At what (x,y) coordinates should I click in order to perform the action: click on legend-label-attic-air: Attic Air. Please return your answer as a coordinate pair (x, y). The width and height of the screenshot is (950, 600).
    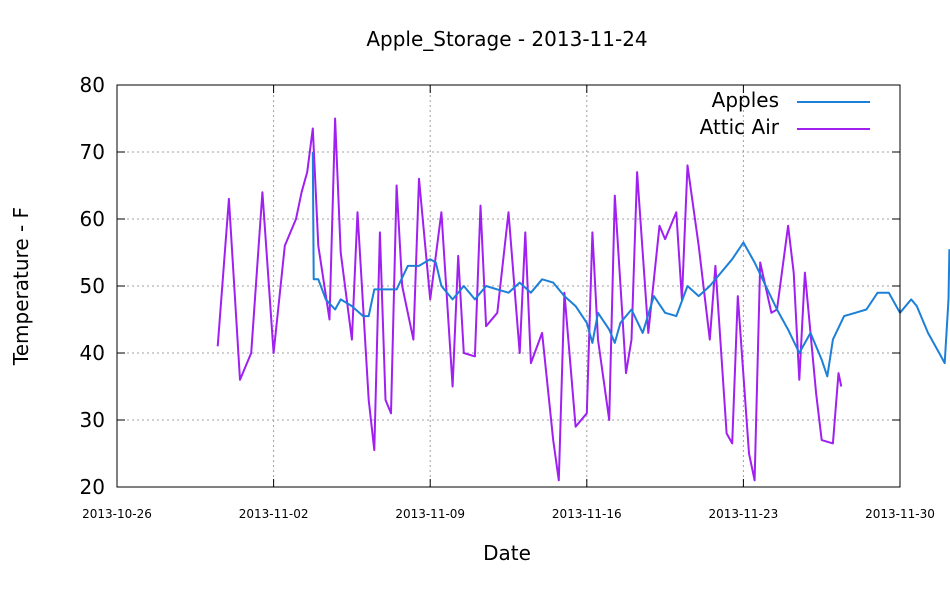
    Looking at the image, I should click on (740, 127).